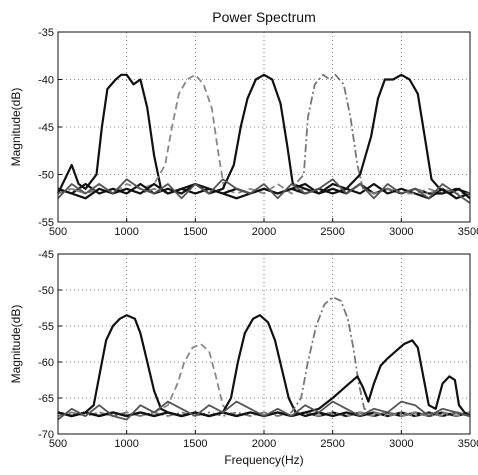 The image size is (478, 475). Describe the element at coordinates (46, 399) in the screenshot. I see `y-tick-label: -65` at that location.